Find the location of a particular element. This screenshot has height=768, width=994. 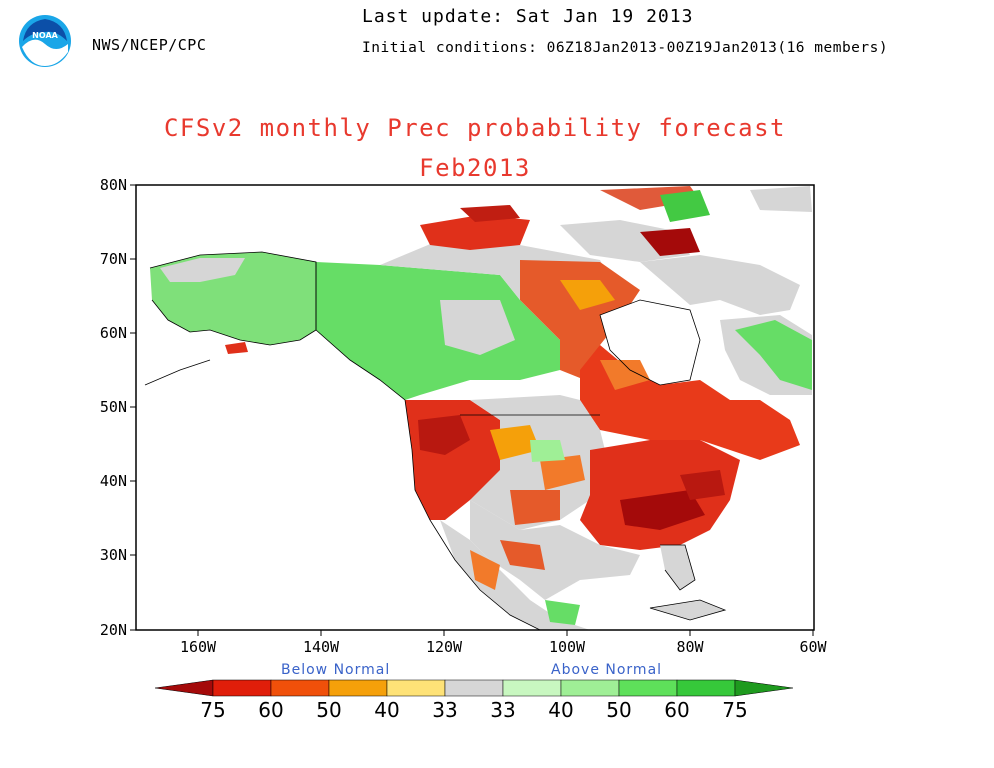

noaa-logo: NOAA is located at coordinates (45, 41).